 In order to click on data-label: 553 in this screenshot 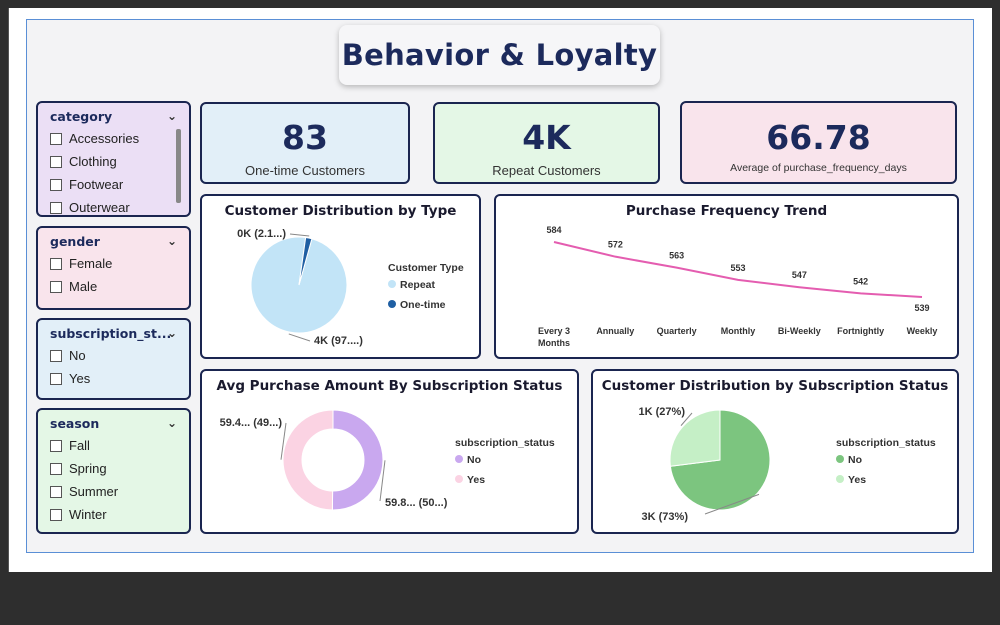, I will do `click(737, 268)`.